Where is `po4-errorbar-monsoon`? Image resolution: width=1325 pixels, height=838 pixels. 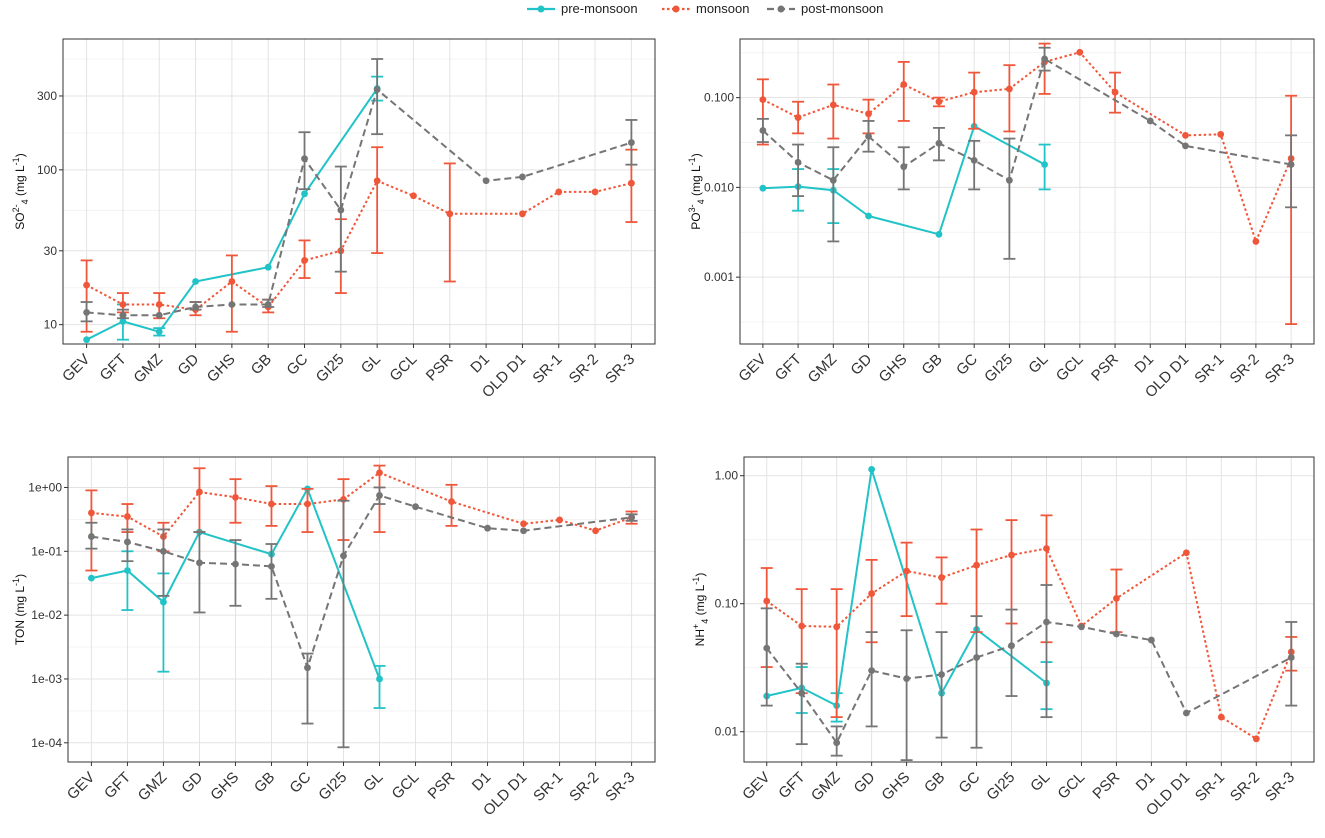
po4-errorbar-monsoon is located at coordinates (1009, 98).